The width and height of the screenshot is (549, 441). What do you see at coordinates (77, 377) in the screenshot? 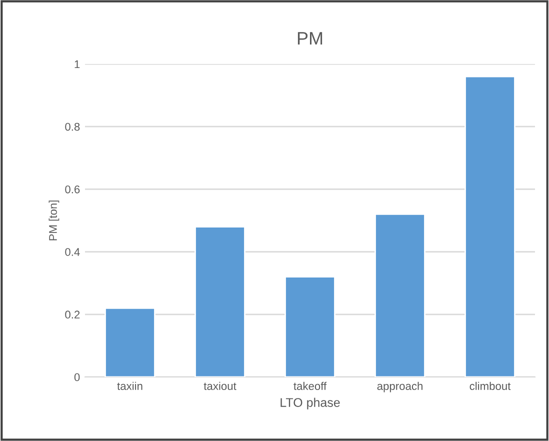
I see `y-tick-label: 0` at bounding box center [77, 377].